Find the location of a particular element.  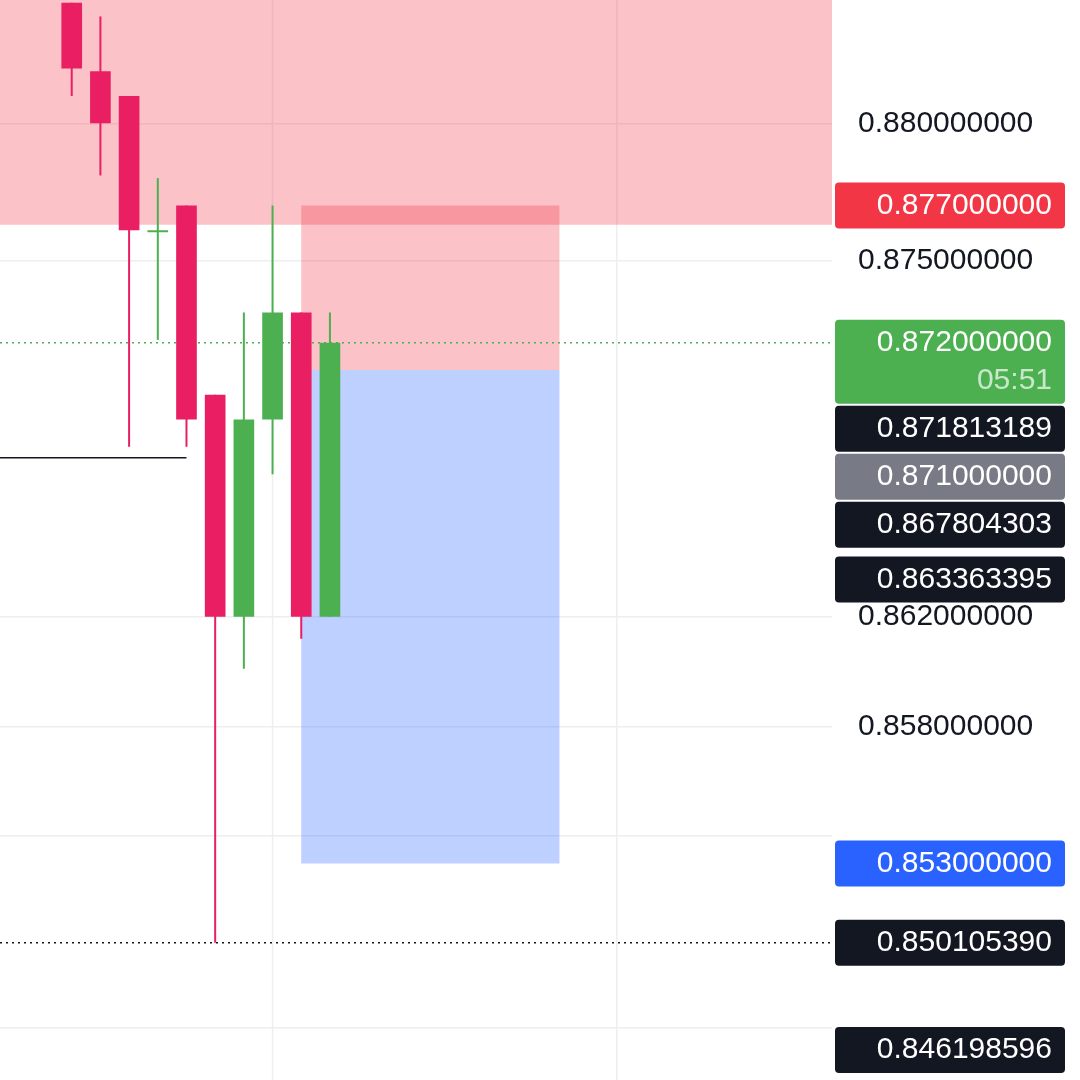

text: 0.871000000 is located at coordinates (964, 474).